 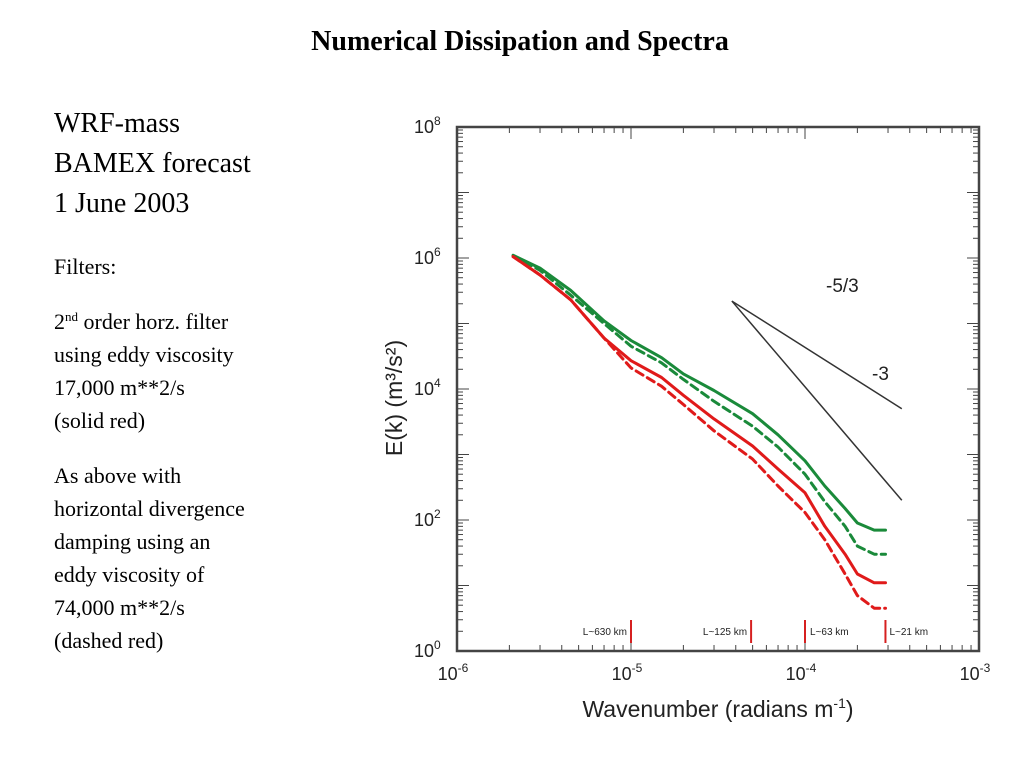 What do you see at coordinates (129, 574) in the screenshot?
I see `filter2-line-4: eddy viscosity of` at bounding box center [129, 574].